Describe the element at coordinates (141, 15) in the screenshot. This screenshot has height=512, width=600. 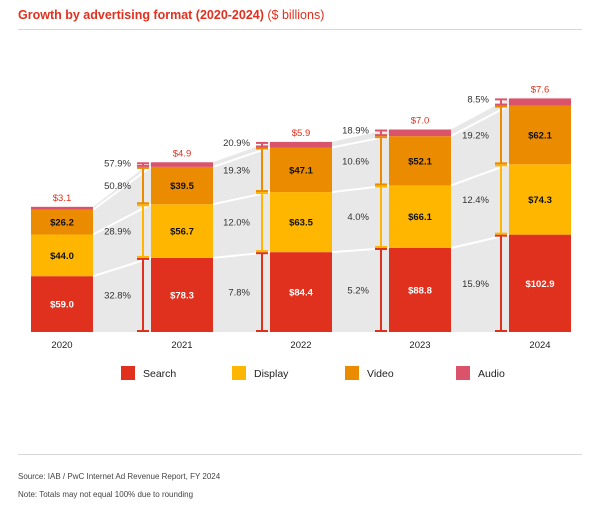
I see `chart-title-text: Growth by advertising format (2020-2024)` at that location.